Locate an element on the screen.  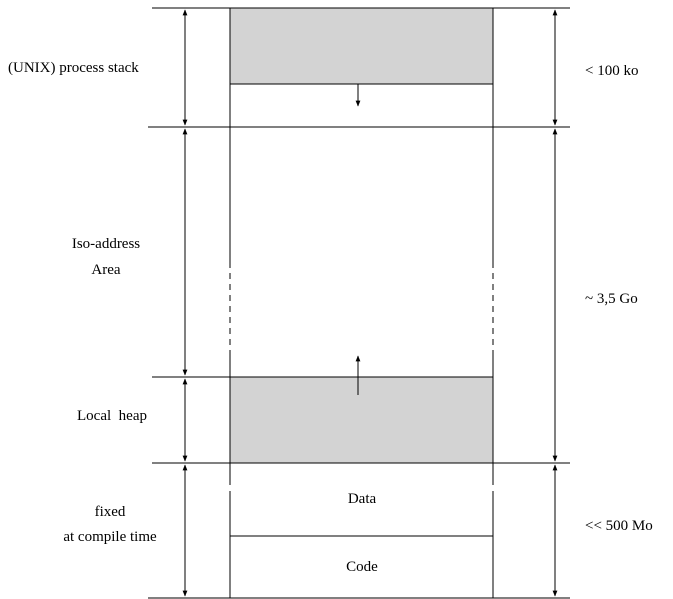
fixed-label-line2: at compile time is located at coordinates (110, 537).